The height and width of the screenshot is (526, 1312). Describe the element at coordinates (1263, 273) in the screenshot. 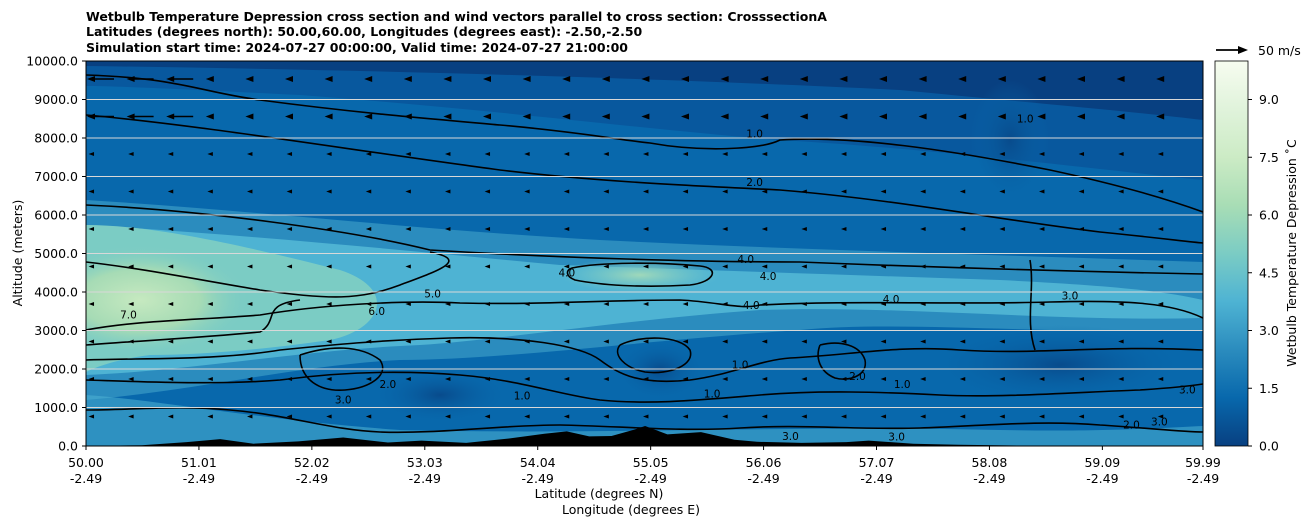

I see `colorbar-ticks: 0.0 1.5 3.0 4.5 6.0 7.5 9.0` at that location.